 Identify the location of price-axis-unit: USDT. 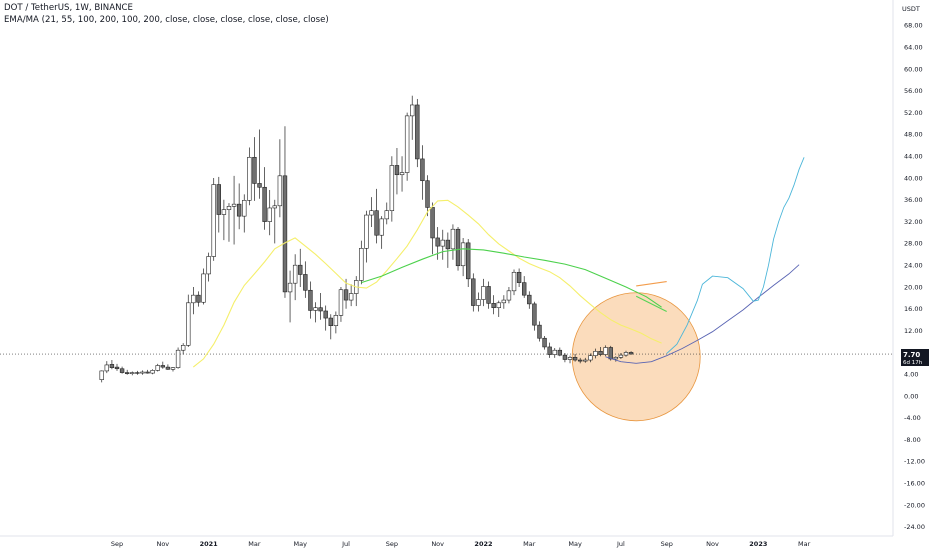
(911, 9).